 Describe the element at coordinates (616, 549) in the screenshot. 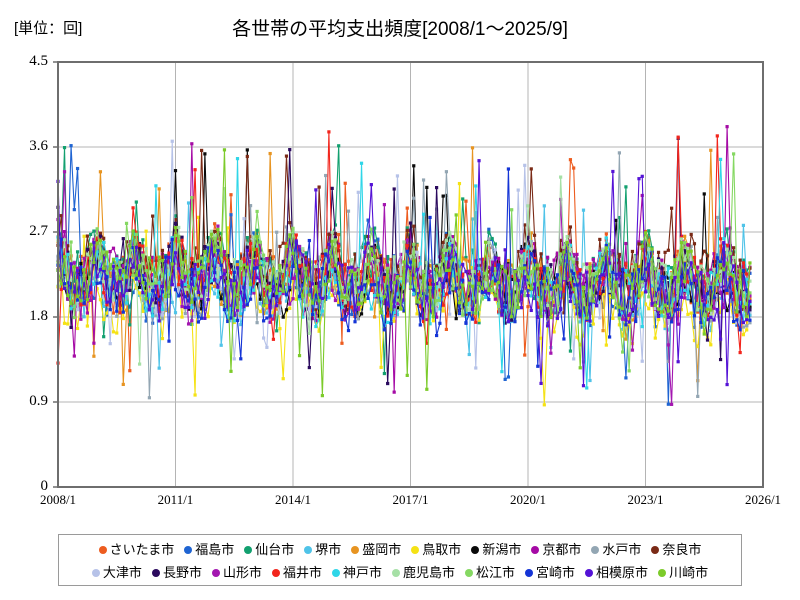

I see `legend-item-水戸市: 水戸市` at that location.